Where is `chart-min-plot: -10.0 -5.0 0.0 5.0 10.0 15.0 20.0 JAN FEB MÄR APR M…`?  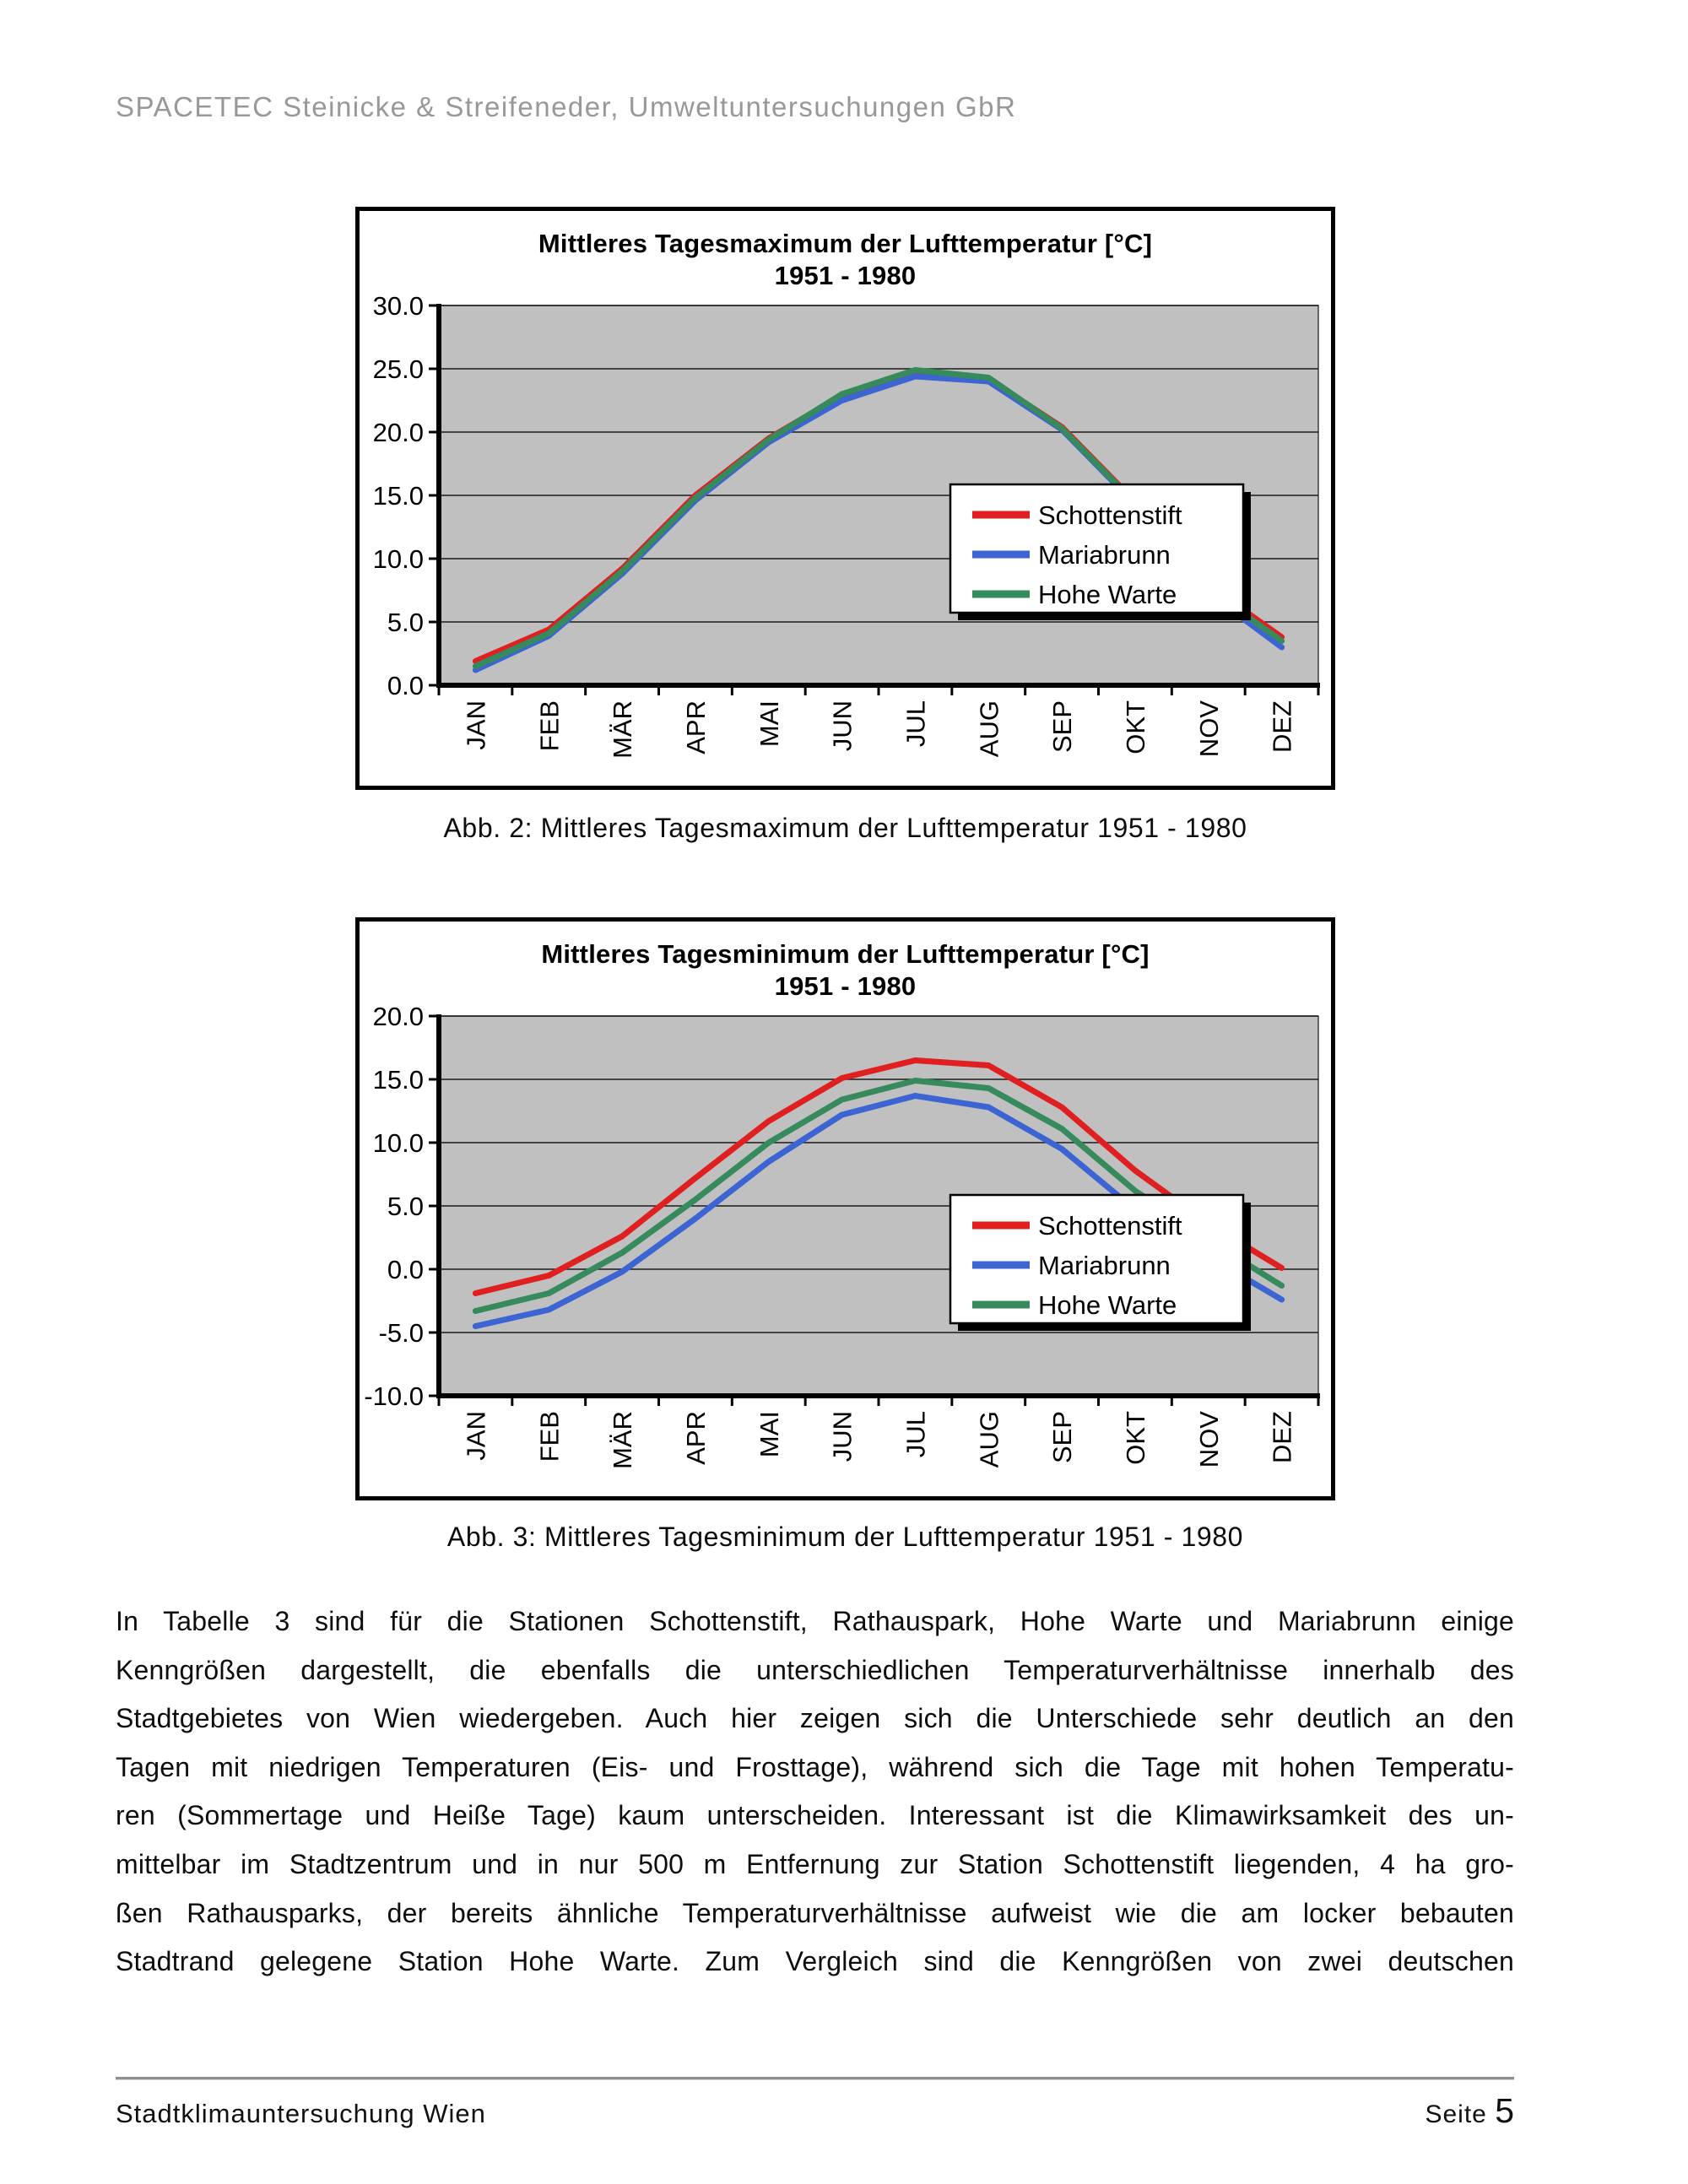 chart-min-plot: -10.0 -5.0 0.0 5.0 10.0 15.0 20.0 JAN FEB MÄR APR M… is located at coordinates (842, 1235).